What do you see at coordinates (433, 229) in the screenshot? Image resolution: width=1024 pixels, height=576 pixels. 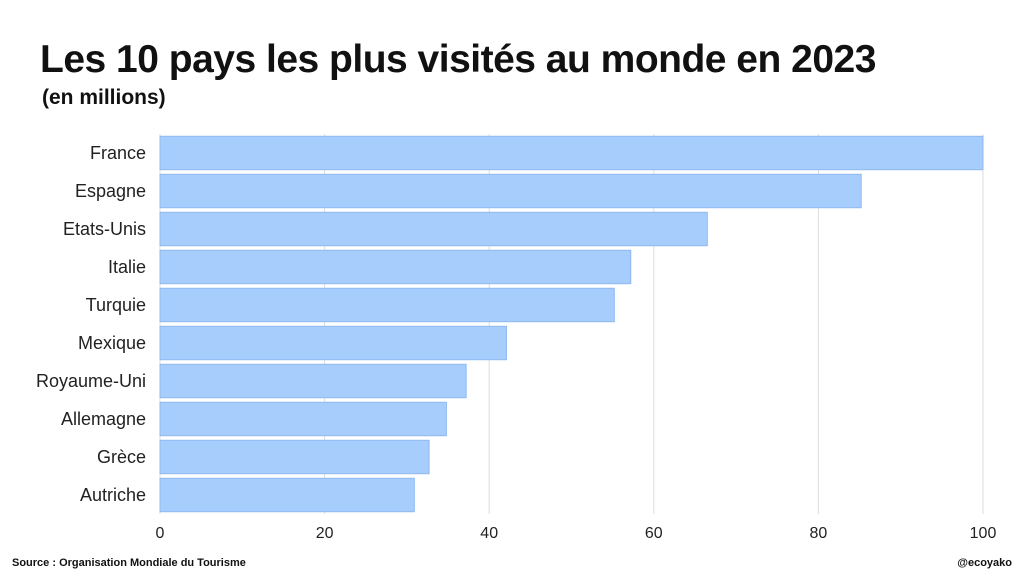 I see `bar-etats-unis` at bounding box center [433, 229].